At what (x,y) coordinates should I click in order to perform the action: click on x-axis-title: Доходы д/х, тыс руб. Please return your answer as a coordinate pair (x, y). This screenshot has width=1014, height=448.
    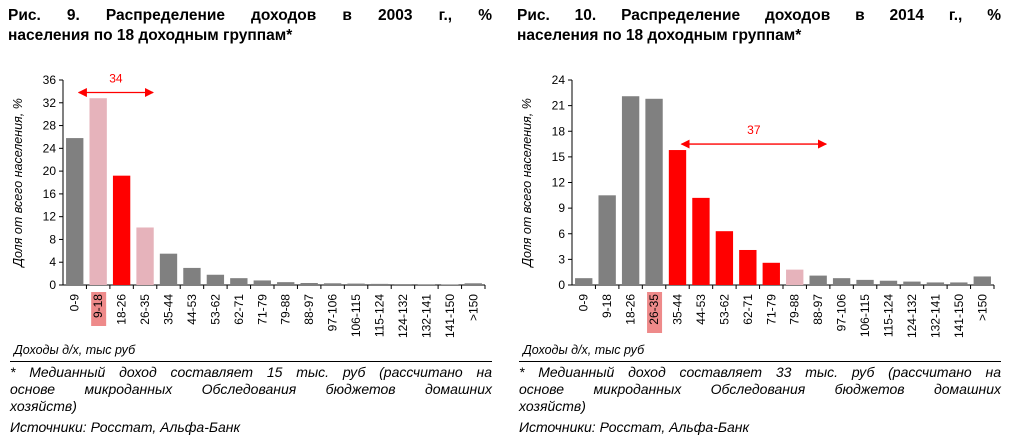
    Looking at the image, I should click on (74, 350).